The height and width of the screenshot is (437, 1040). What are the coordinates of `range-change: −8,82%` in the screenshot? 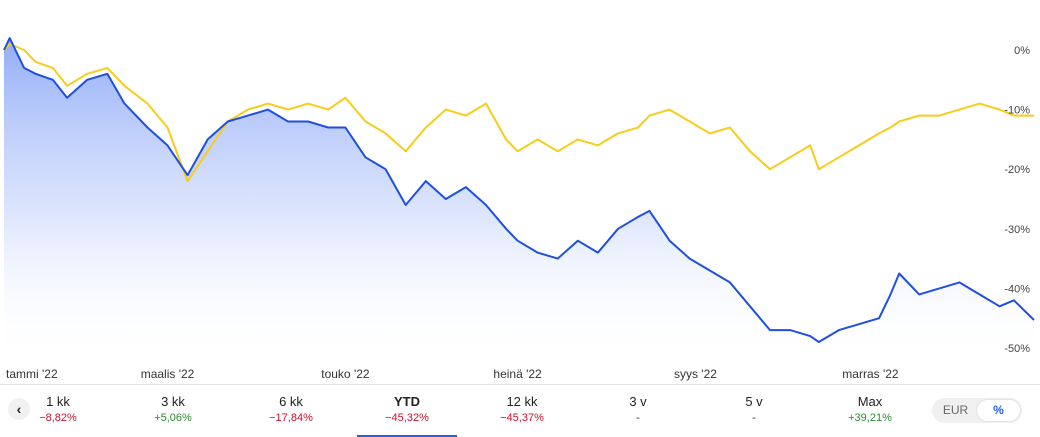 It's located at (58, 418).